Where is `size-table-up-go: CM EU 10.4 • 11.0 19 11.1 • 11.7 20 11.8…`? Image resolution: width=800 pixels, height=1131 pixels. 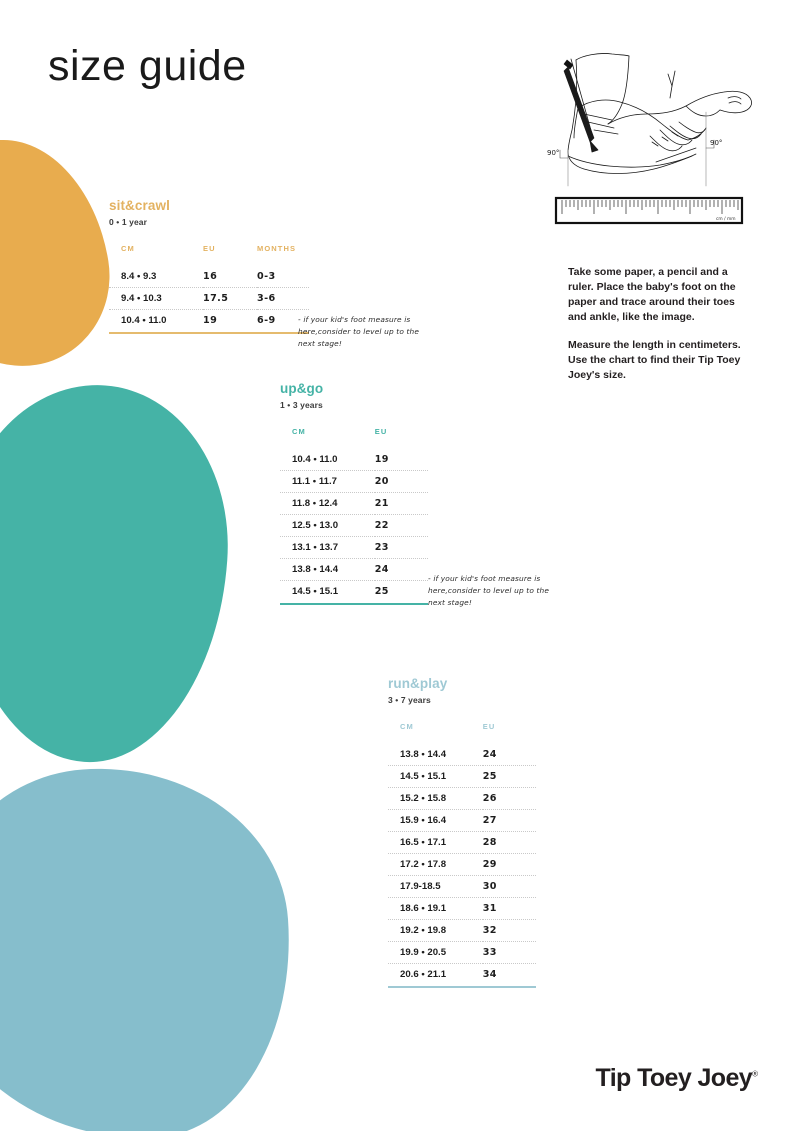
size-table-up-go: CM EU 10.4 • 11.0 19 11.1 • 11.7 20 11.8… is located at coordinates (354, 514).